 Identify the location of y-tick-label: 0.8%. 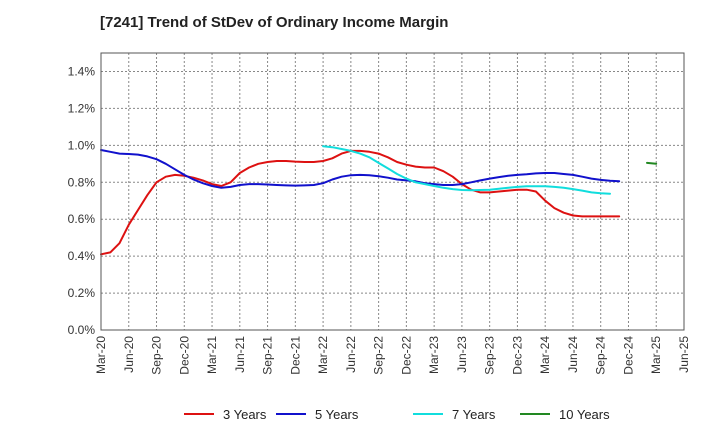
(82, 182).